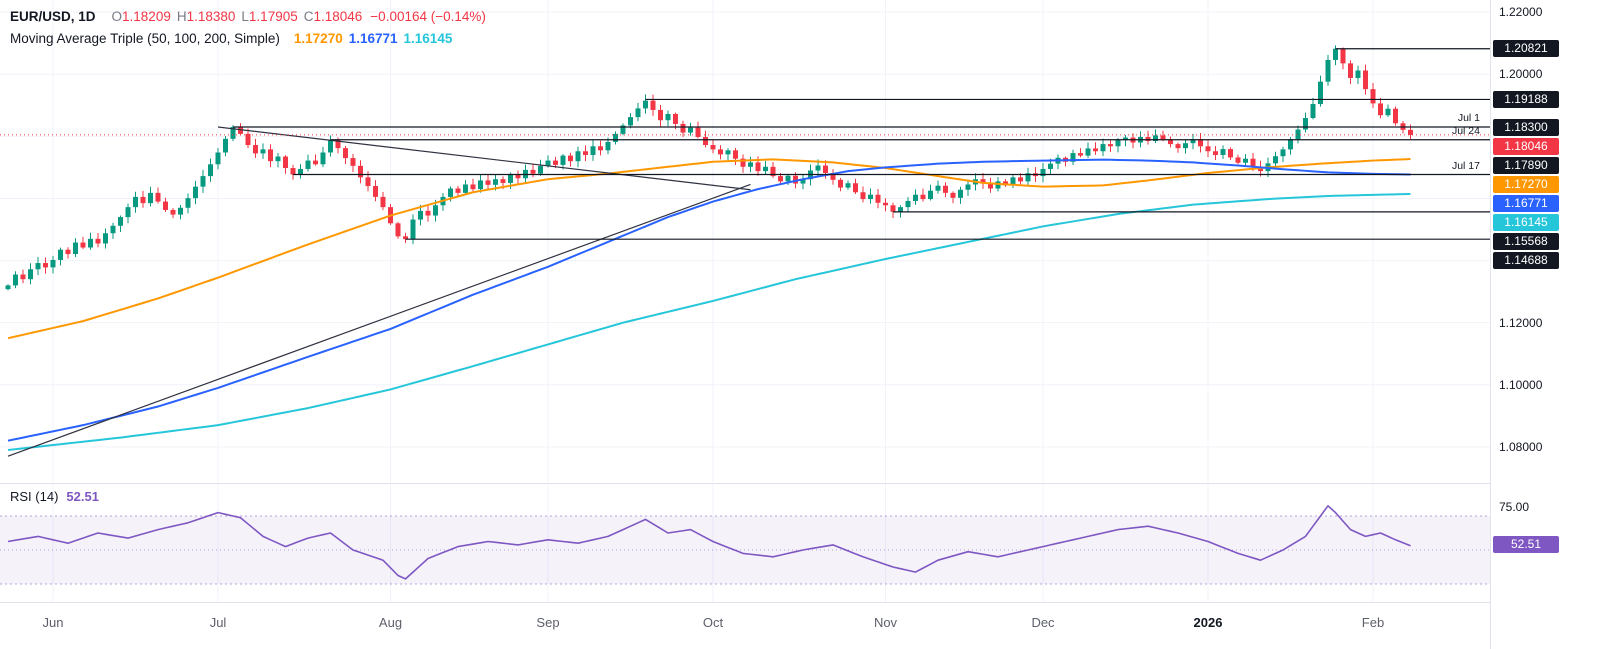  What do you see at coordinates (1526, 49) in the screenshot?
I see `price-badge: 1.20821` at bounding box center [1526, 49].